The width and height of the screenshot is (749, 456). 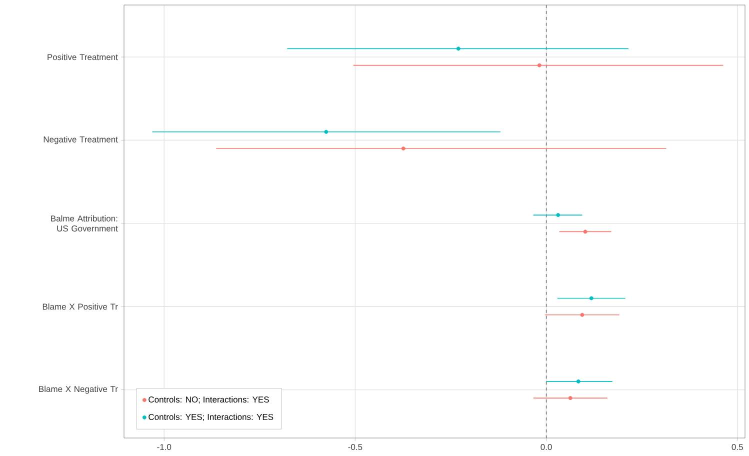 I want to click on x-tick-label: 0.0, so click(x=546, y=447).